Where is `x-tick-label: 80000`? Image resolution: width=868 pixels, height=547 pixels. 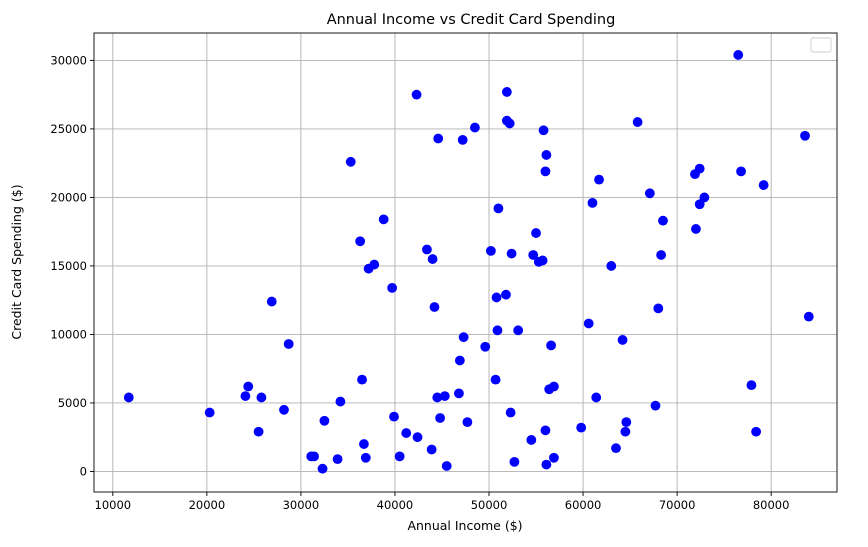
x-tick-label: 80000 is located at coordinates (771, 505).